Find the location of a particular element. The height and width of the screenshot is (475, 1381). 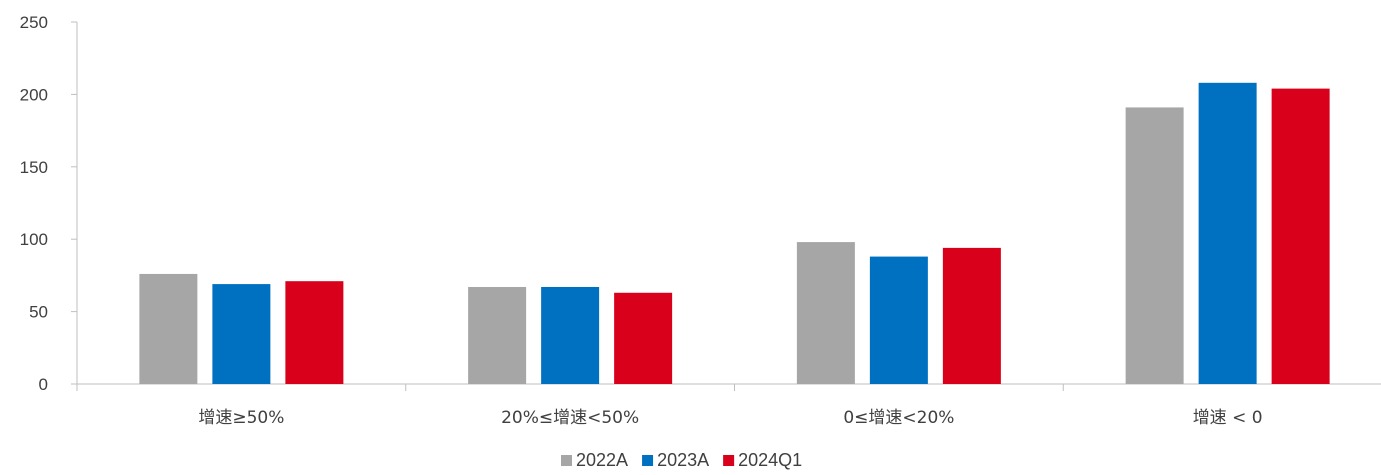

bar-2022A-0: 增速≥50% 2022A: 76 is located at coordinates (168, 328).